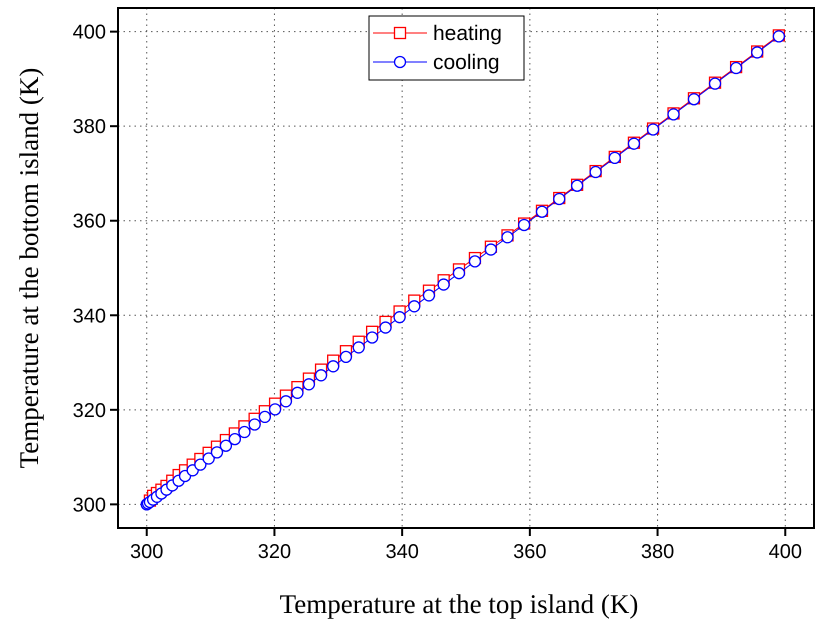  What do you see at coordinates (467, 33) in the screenshot?
I see `legend-label: heating` at bounding box center [467, 33].